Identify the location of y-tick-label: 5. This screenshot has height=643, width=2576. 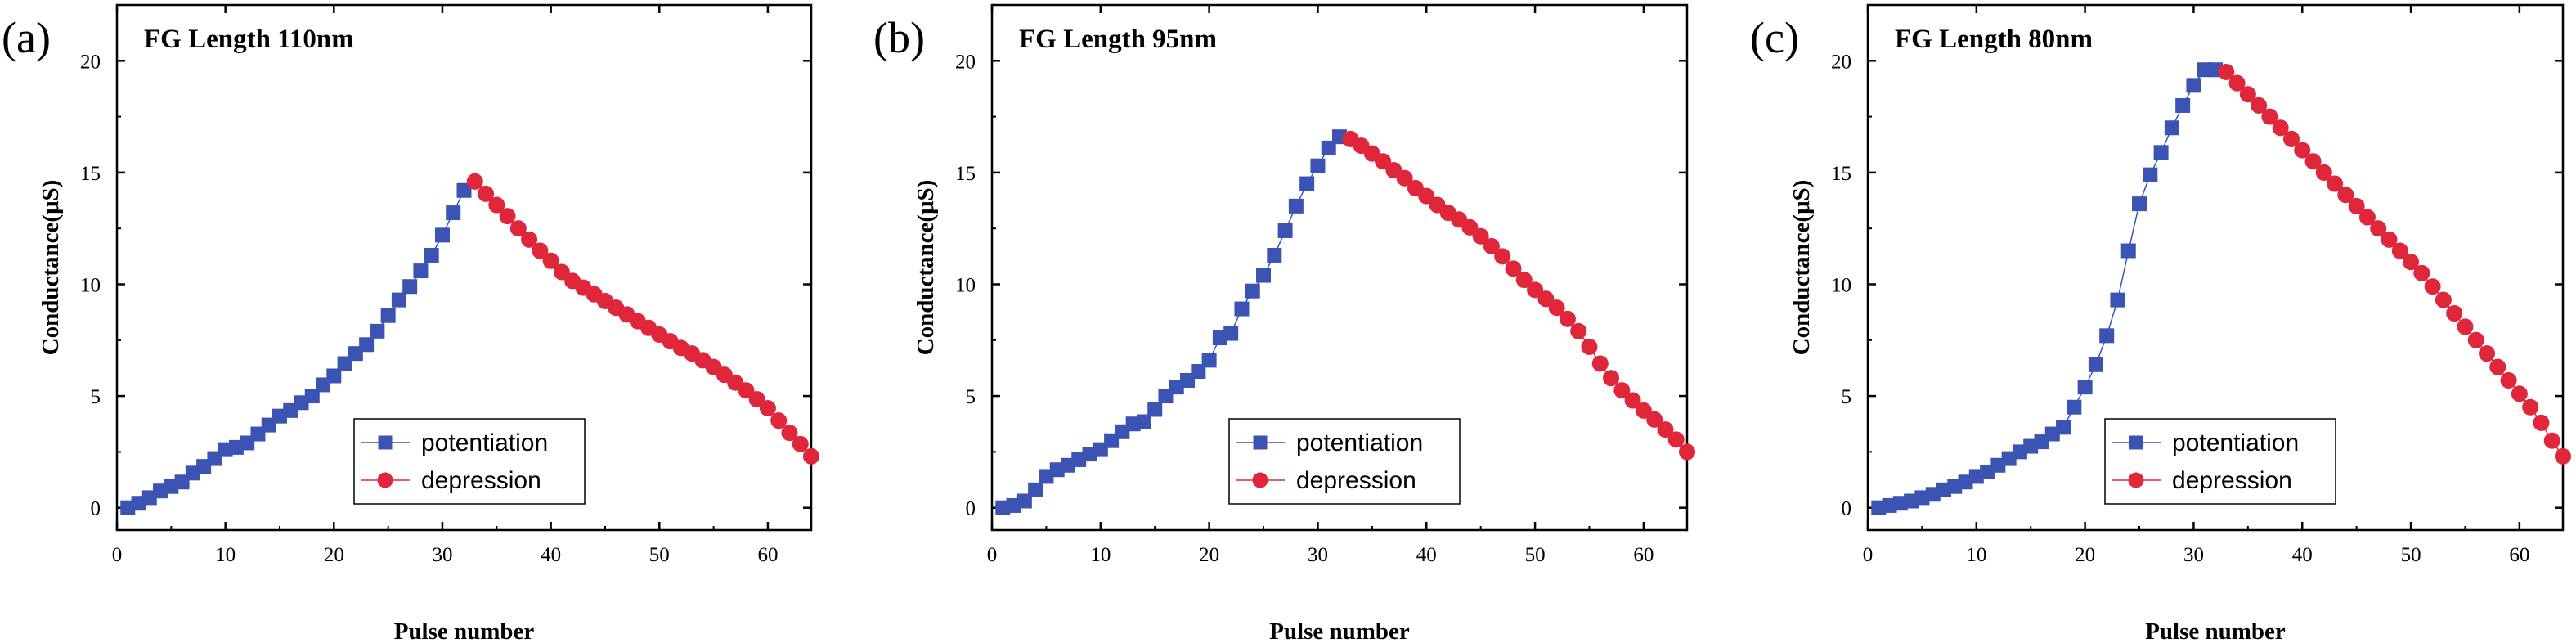
(971, 397).